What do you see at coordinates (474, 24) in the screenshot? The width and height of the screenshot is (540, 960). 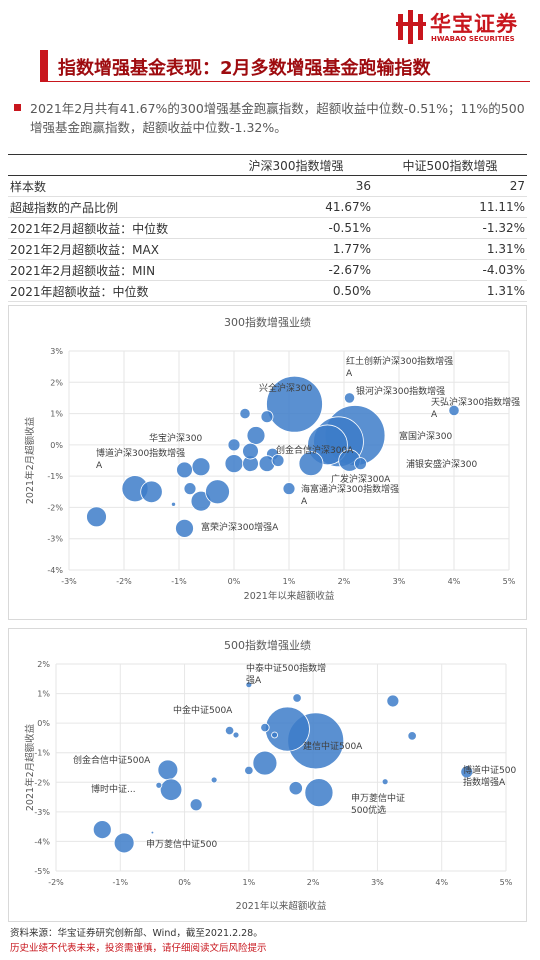 I see `logo-text: 华宝证券` at bounding box center [474, 24].